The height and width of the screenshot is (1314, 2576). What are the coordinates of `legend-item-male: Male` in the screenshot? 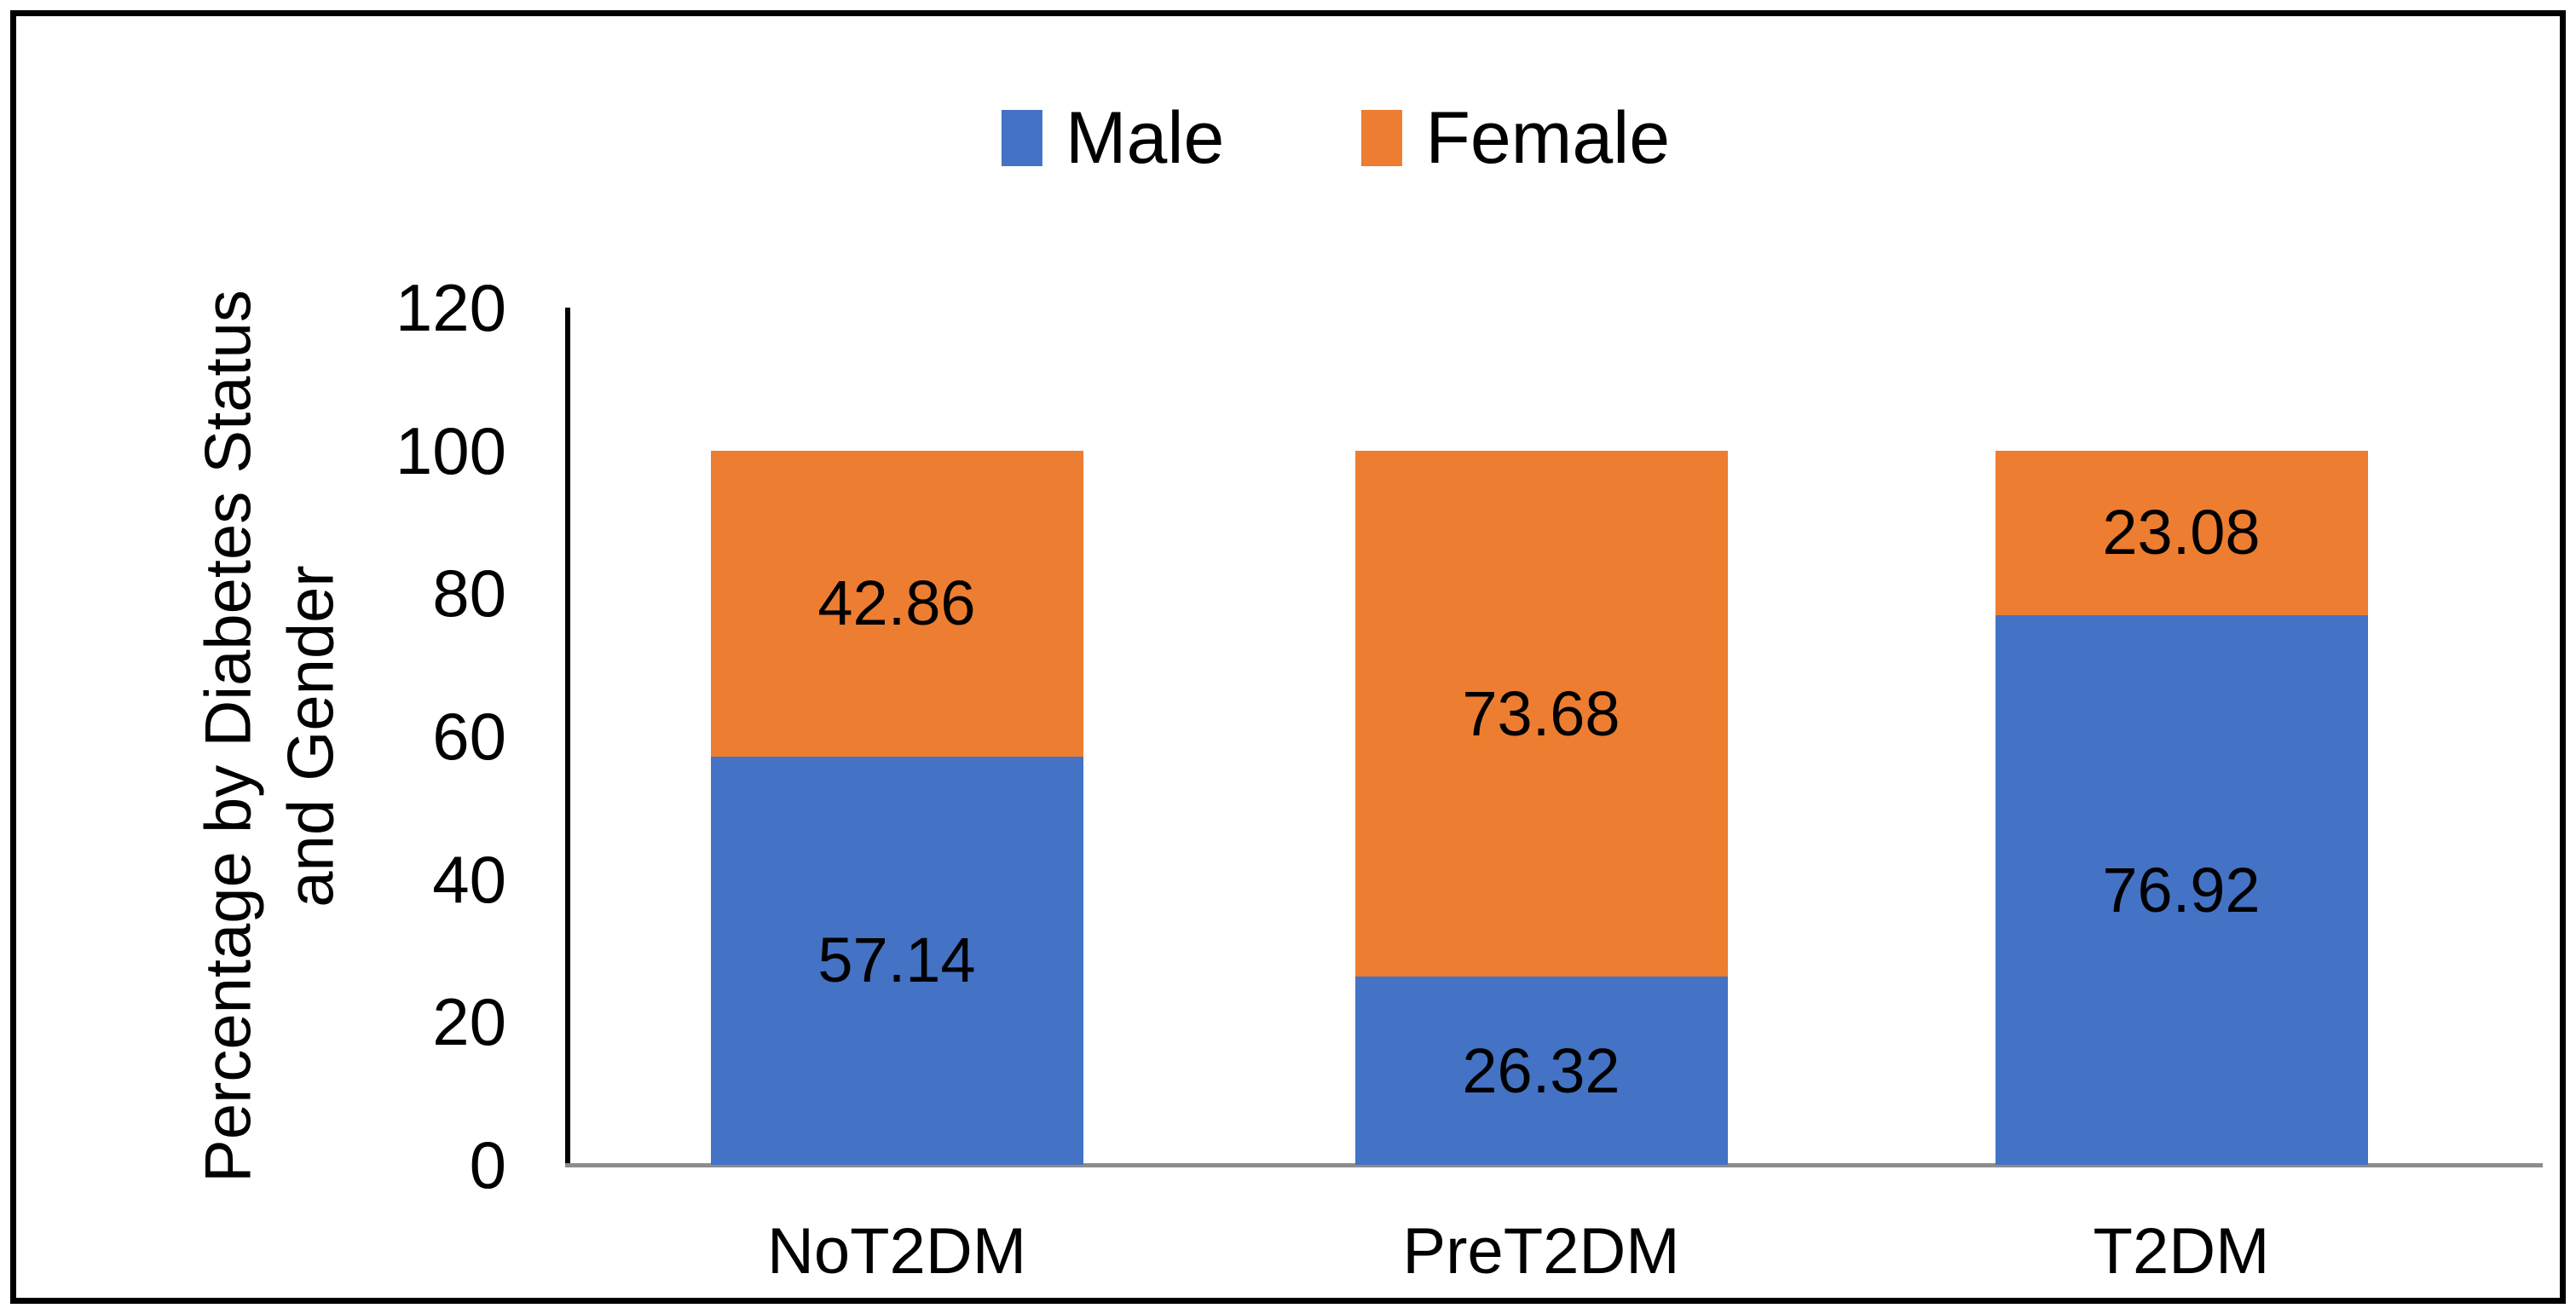 It's located at (1113, 138).